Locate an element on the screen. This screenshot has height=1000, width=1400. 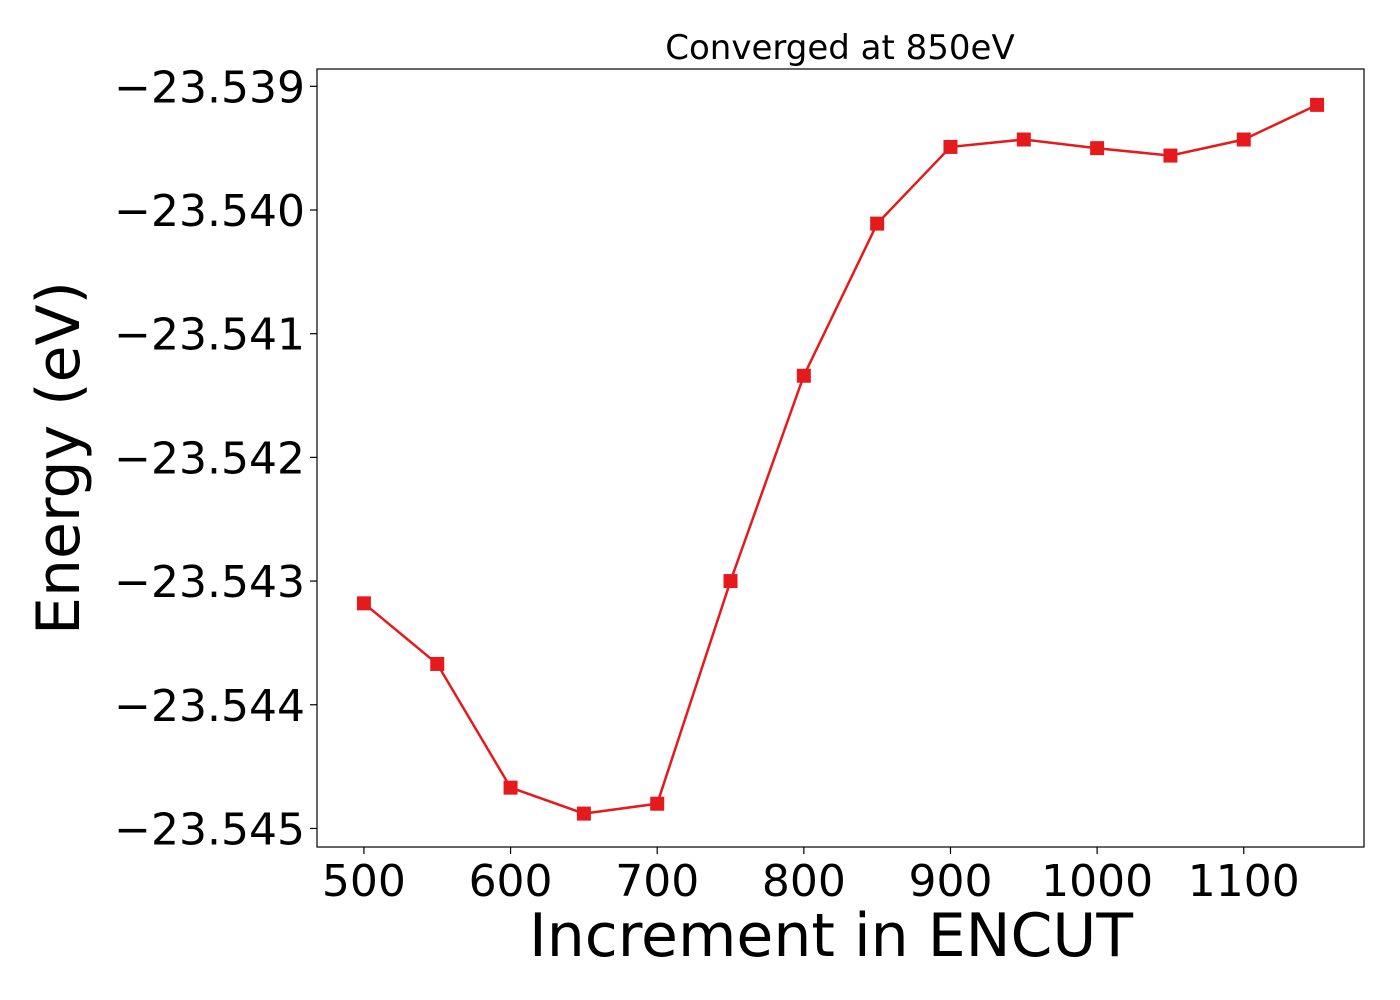
x-tick-label: 1100 is located at coordinates (1244, 881).